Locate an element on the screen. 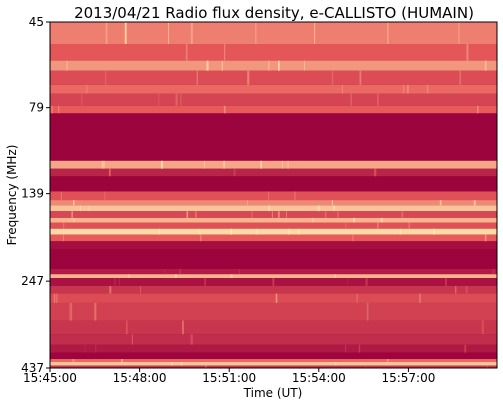 This screenshot has height=404, width=503. y-tick-label: 139 is located at coordinates (32, 194).